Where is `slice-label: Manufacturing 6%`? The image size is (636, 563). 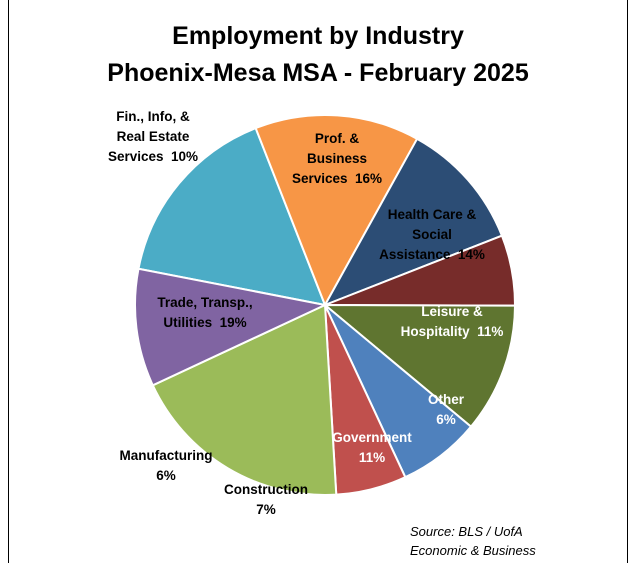 slice-label: Manufacturing 6% is located at coordinates (166, 465).